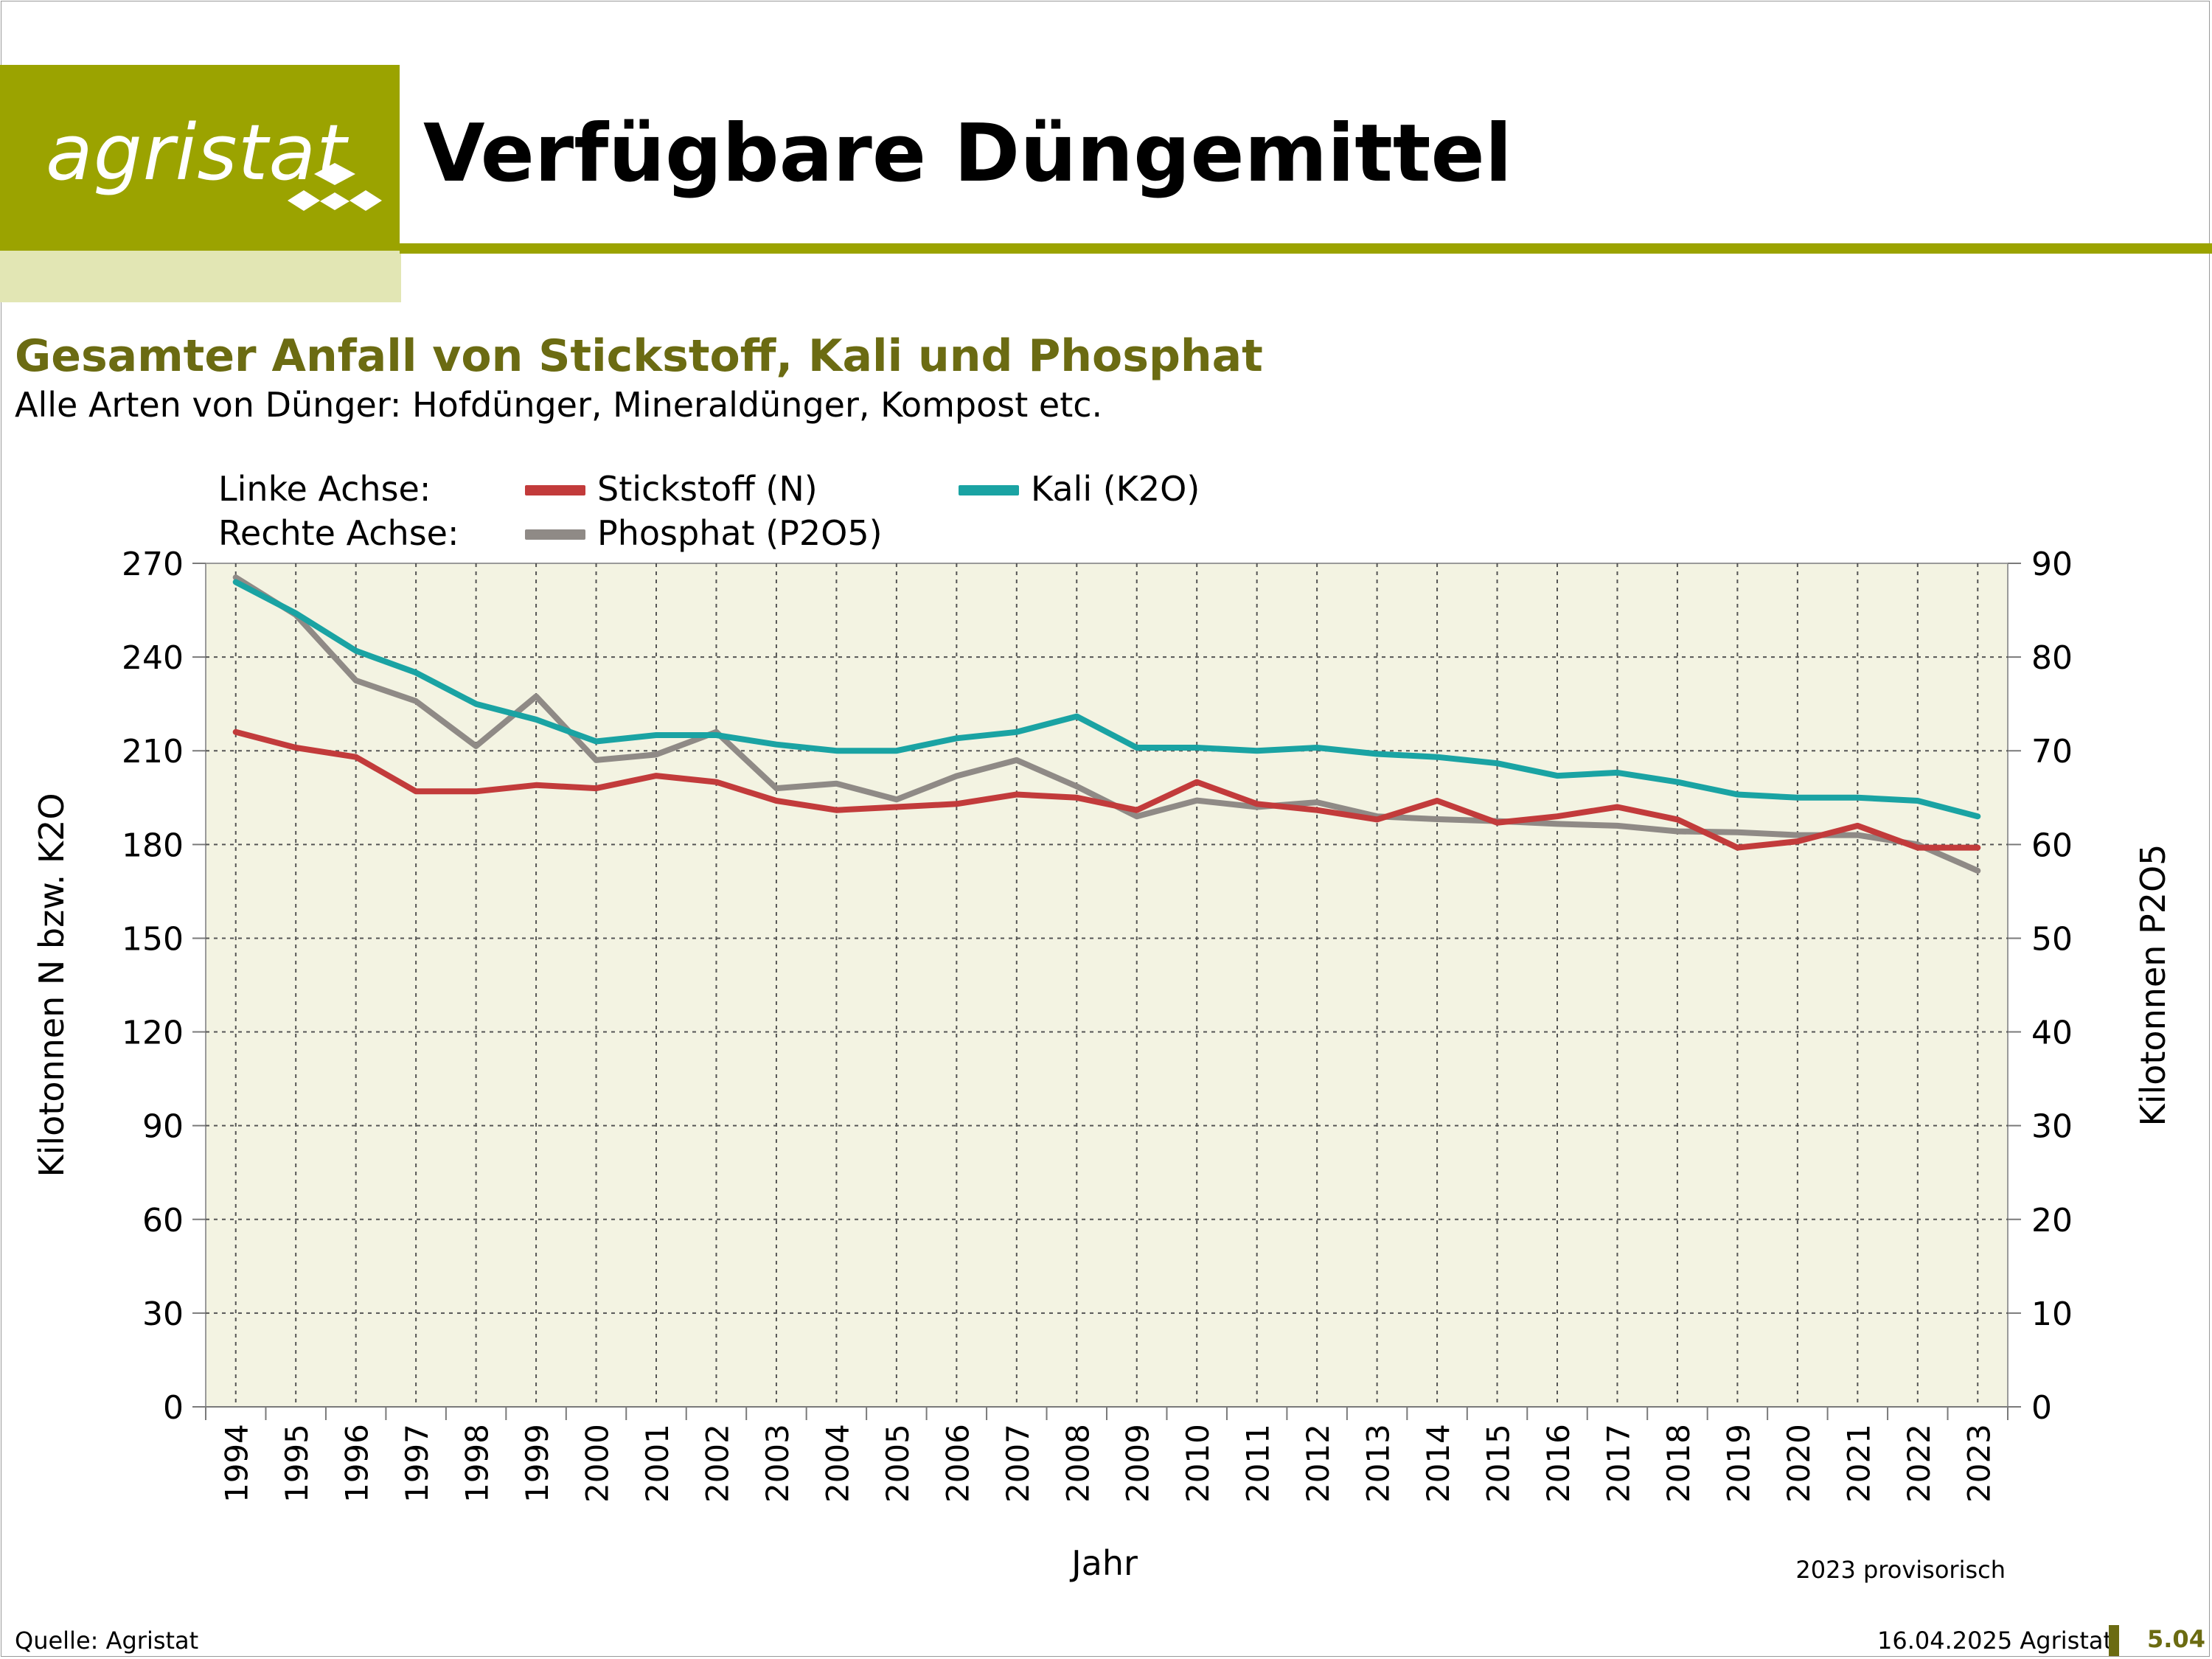 The image size is (2212, 1659). What do you see at coordinates (338, 533) in the screenshot?
I see `legend-right-axis-label: Rechte Achse:` at bounding box center [338, 533].